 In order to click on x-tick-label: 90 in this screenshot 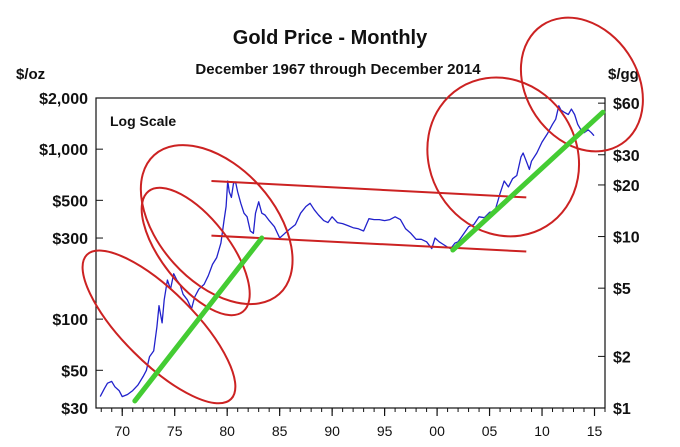, I will do `click(332, 431)`.